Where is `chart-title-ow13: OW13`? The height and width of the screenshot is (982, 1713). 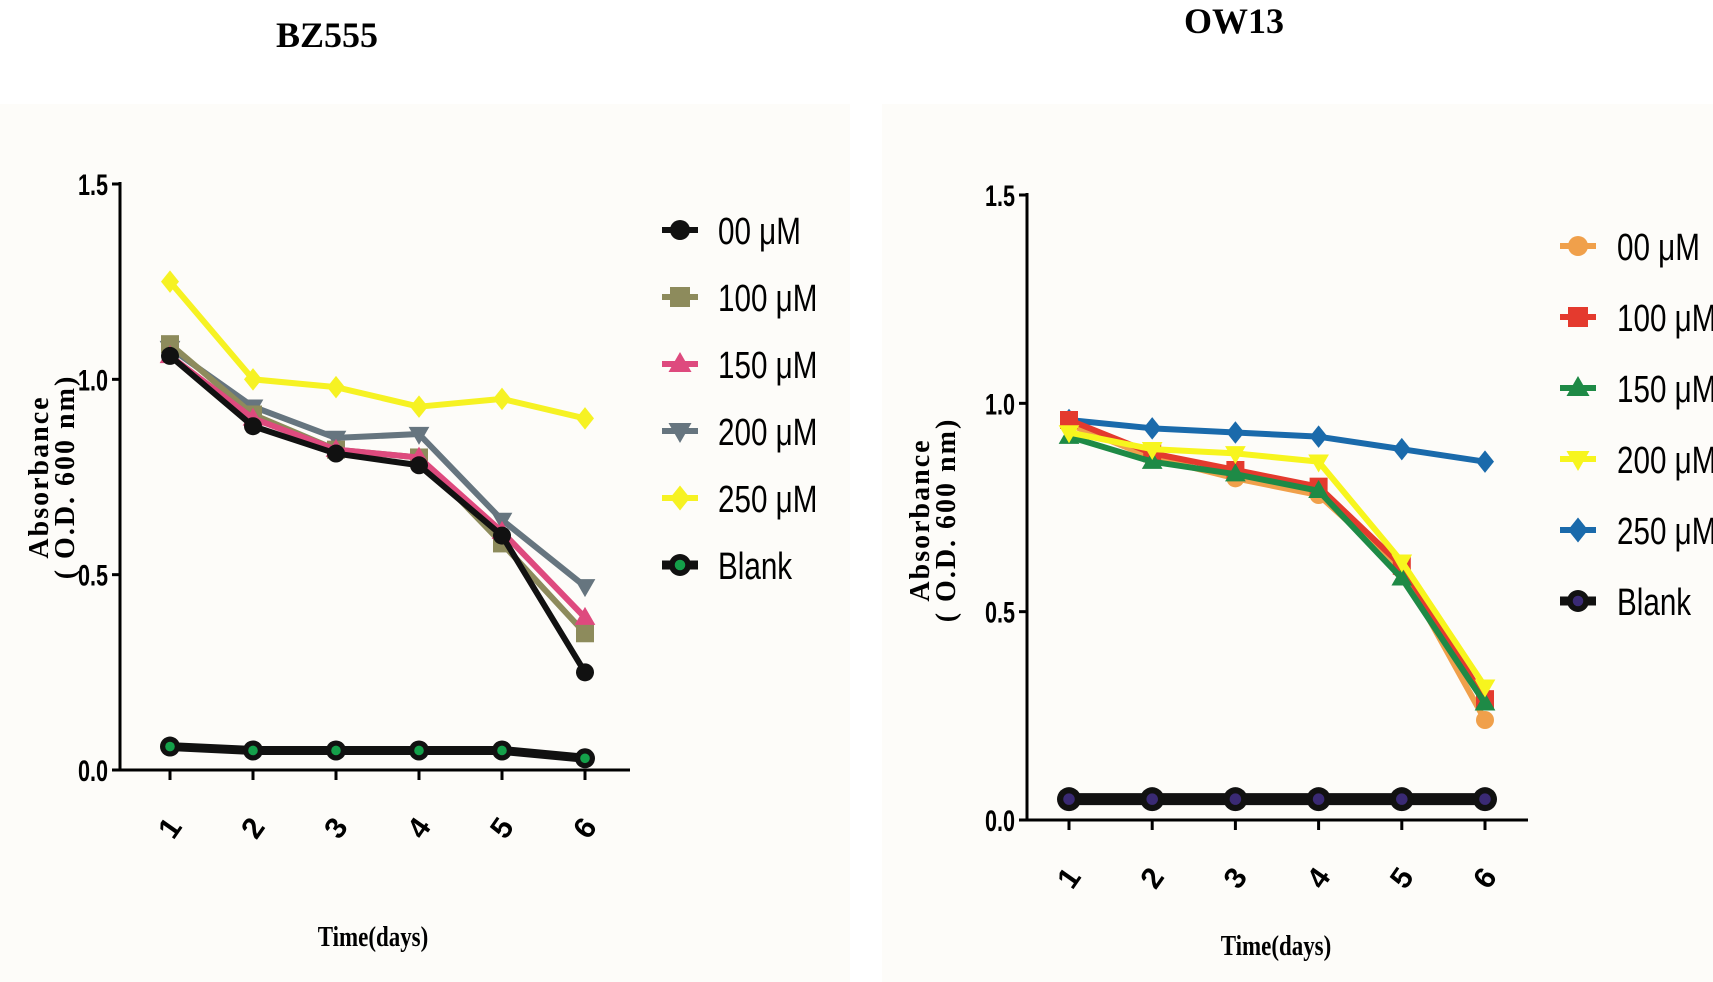 chart-title-ow13: OW13 is located at coordinates (1234, 21).